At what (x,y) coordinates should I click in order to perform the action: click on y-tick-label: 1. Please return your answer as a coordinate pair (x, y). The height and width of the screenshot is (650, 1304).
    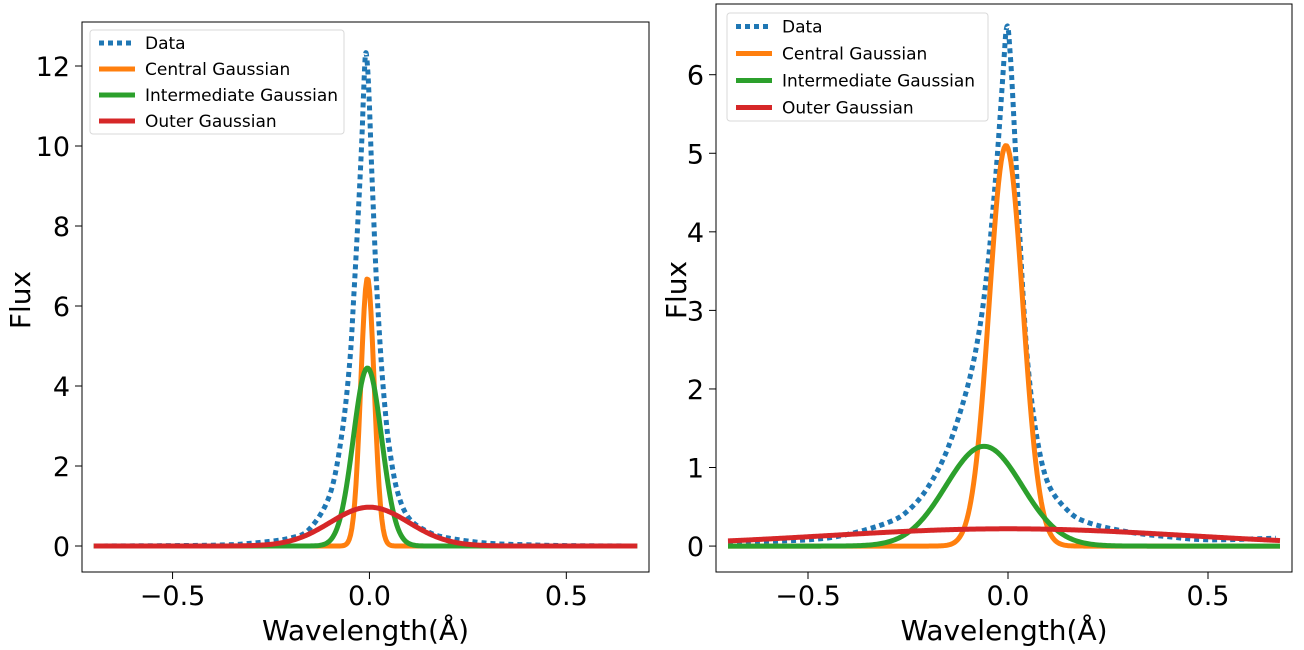
    Looking at the image, I should click on (695, 469).